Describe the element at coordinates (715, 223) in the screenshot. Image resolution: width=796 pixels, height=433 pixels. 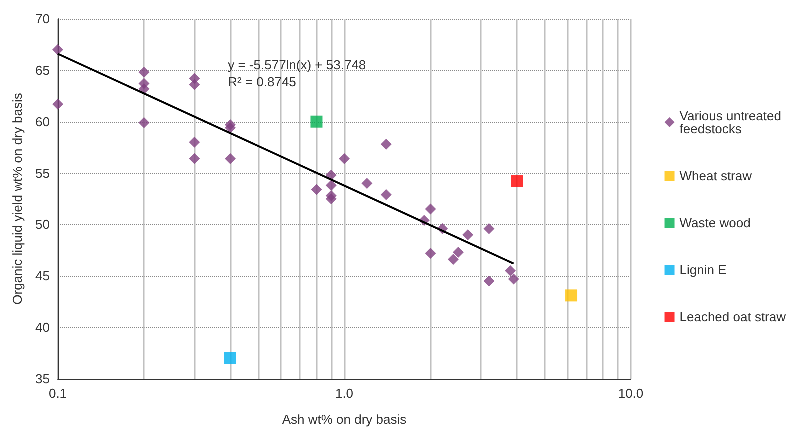
I see `legend-label: Waste wood` at that location.